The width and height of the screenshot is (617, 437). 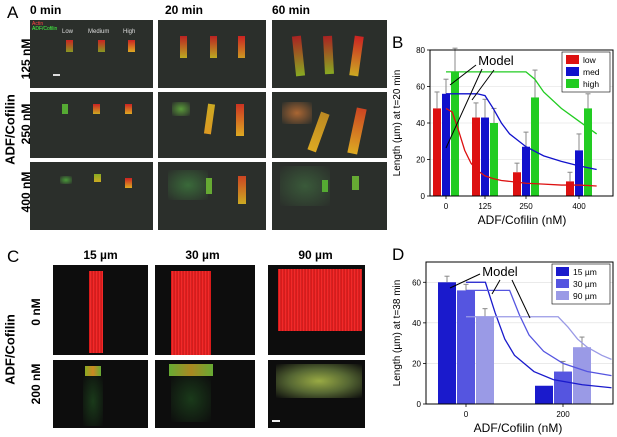 I want to click on chart-d-ytick-label: 0, so click(x=419, y=404).